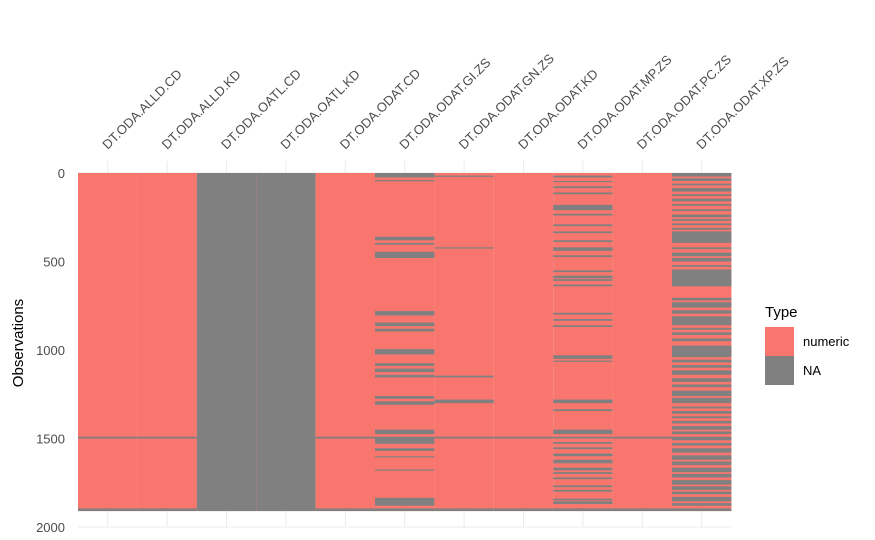  Describe the element at coordinates (523, 510) in the screenshot. I see `tile-na-DT.ODA.ODAT.KD` at that location.